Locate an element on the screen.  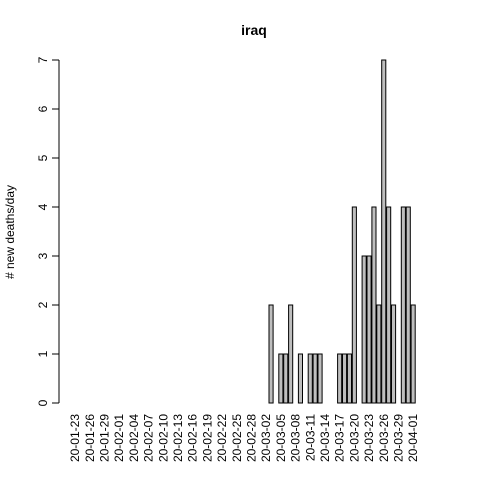
x-tick-label: 20-03-11 is located at coordinates (310, 437).